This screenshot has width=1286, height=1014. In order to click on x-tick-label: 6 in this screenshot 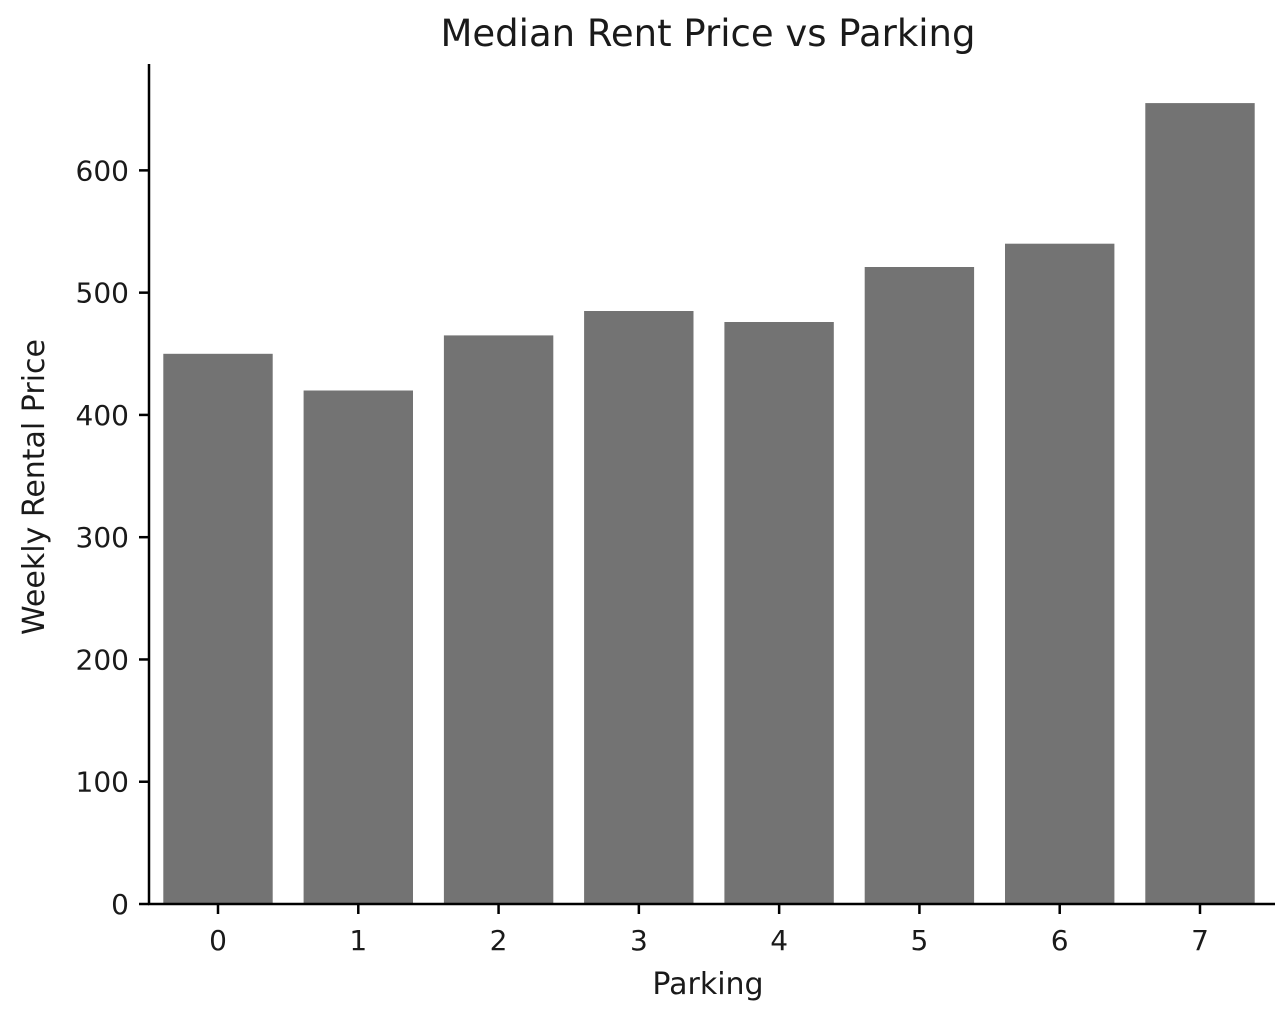, I will do `click(1060, 940)`.